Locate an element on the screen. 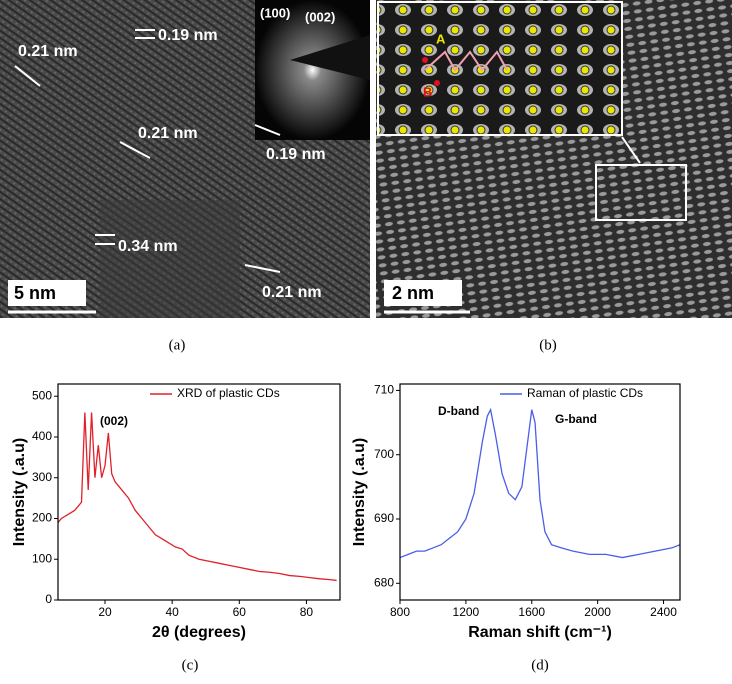 The image size is (732, 684). spacing-markers is located at coordinates (147, 151).